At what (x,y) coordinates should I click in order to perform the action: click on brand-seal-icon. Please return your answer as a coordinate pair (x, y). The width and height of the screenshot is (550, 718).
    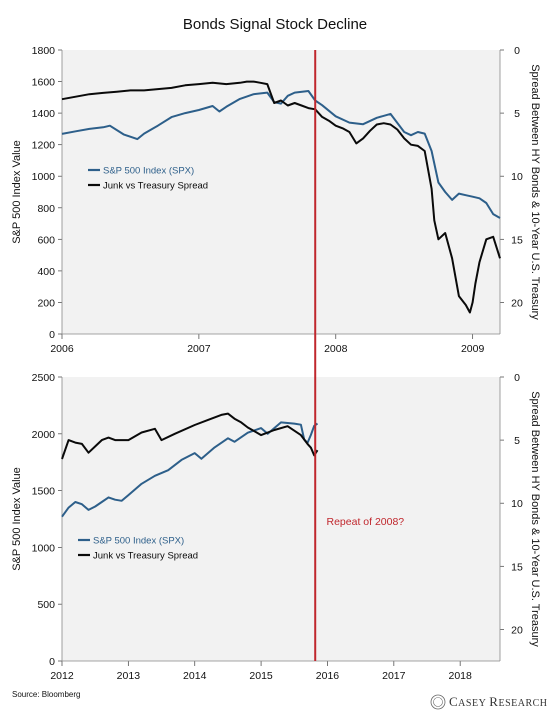
    Looking at the image, I should click on (438, 702).